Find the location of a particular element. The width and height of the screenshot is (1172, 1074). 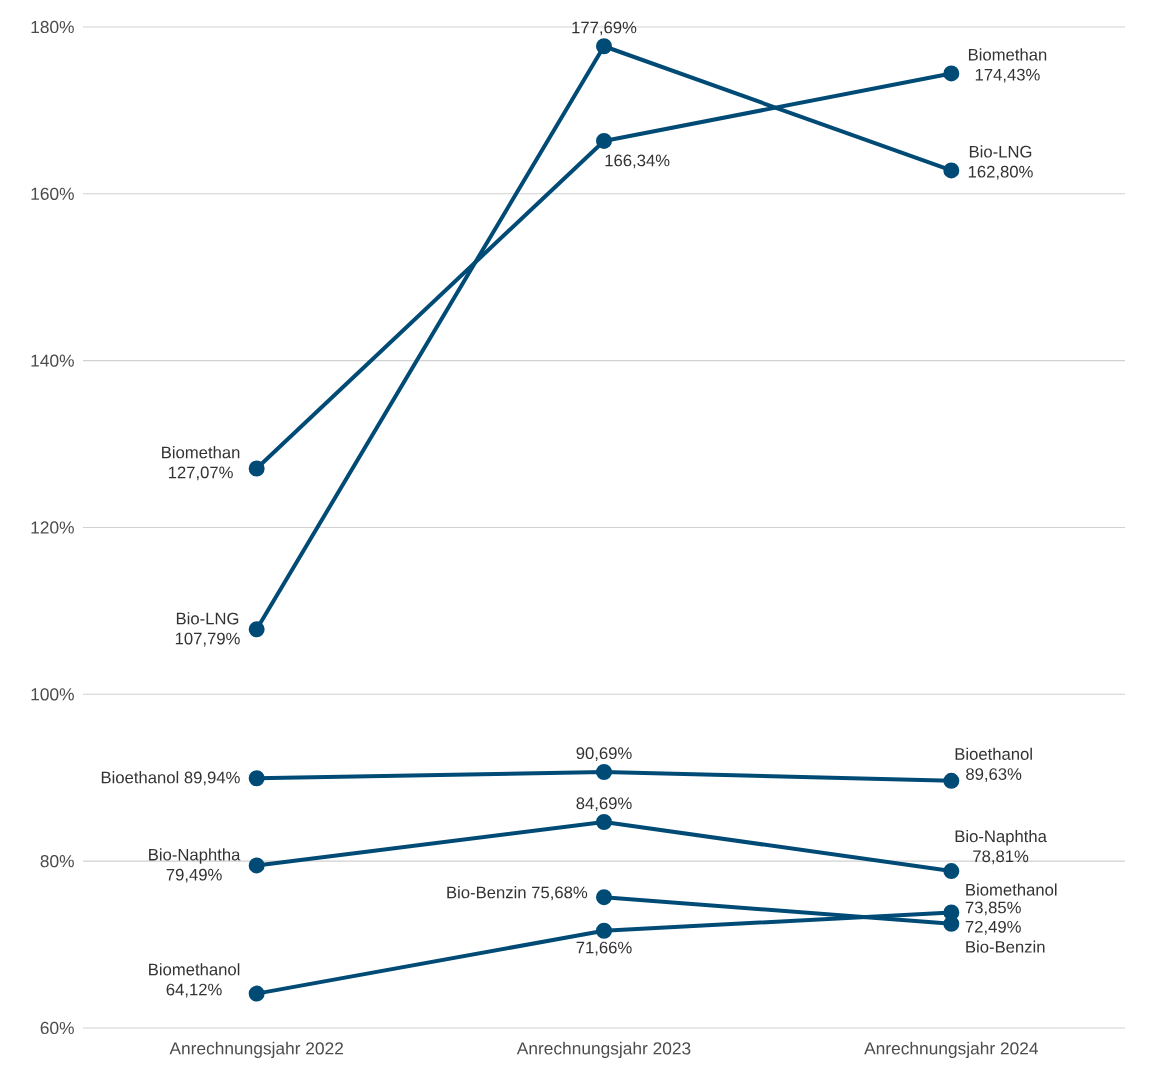

data-label: 73,85% is located at coordinates (993, 908).